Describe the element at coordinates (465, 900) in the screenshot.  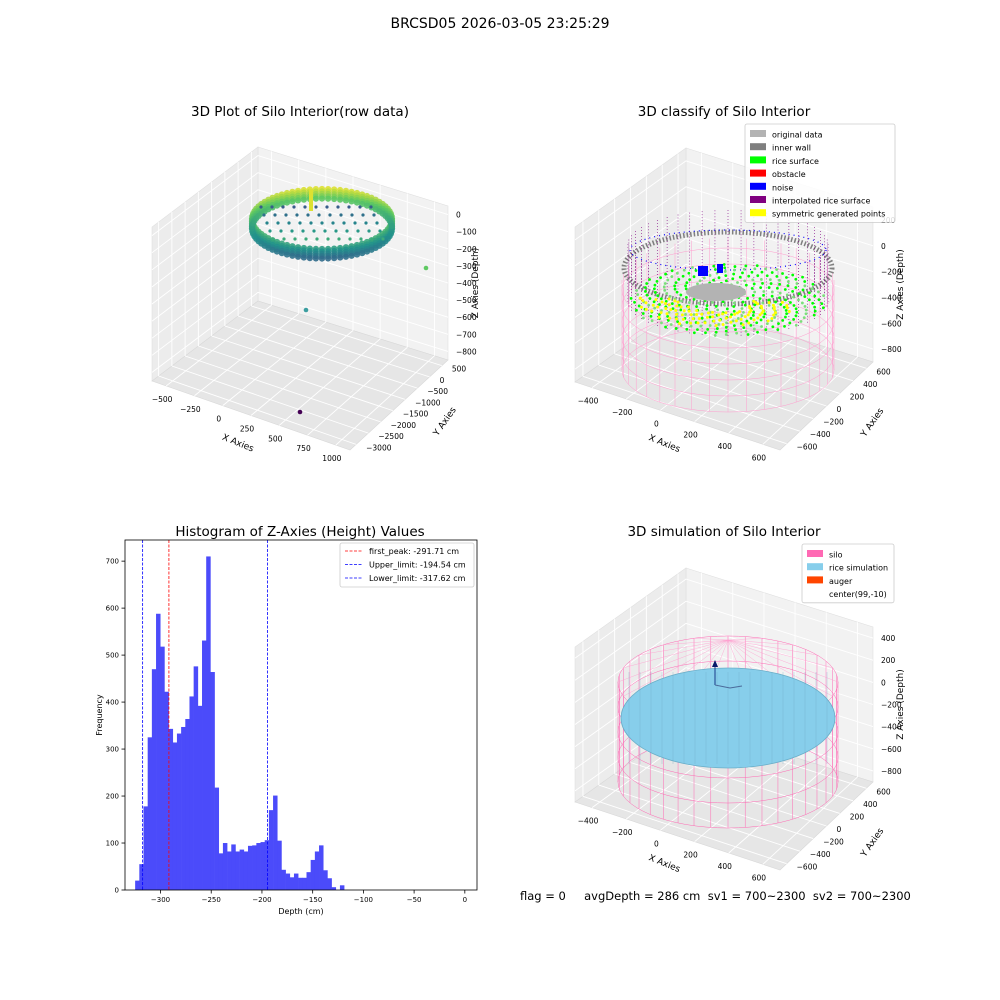
I see `histogram-x-tick-label: 0` at that location.